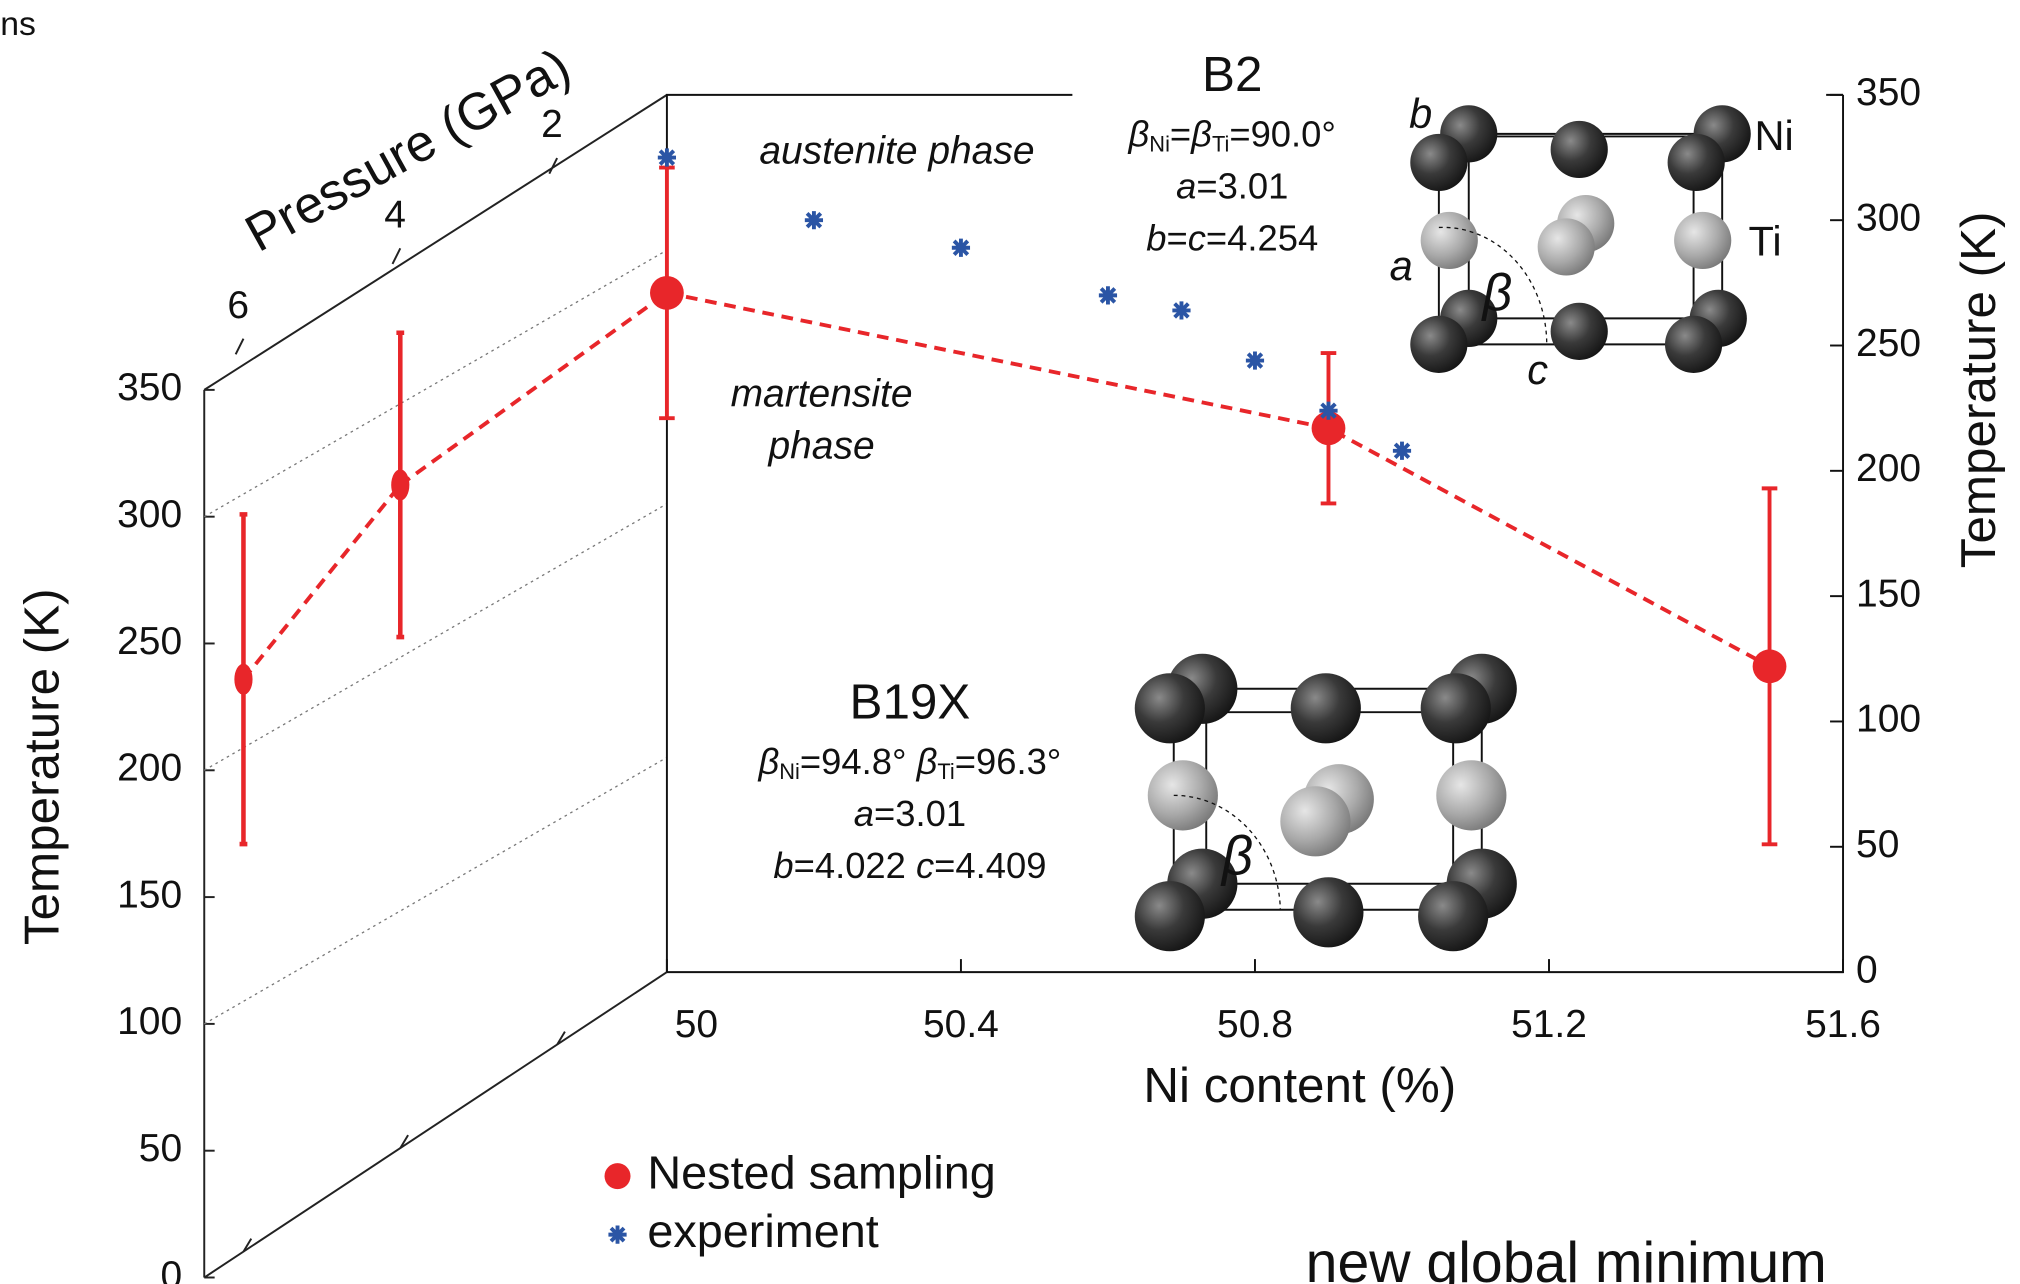 The width and height of the screenshot is (2020, 1284). I want to click on x-tick-label: 50.8, so click(1255, 1024).